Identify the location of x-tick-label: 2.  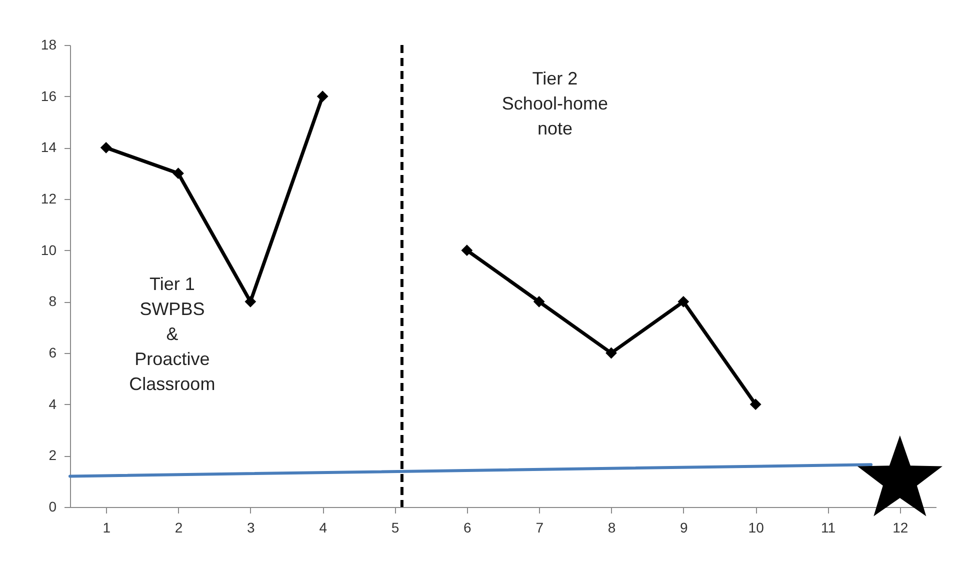
(178, 528).